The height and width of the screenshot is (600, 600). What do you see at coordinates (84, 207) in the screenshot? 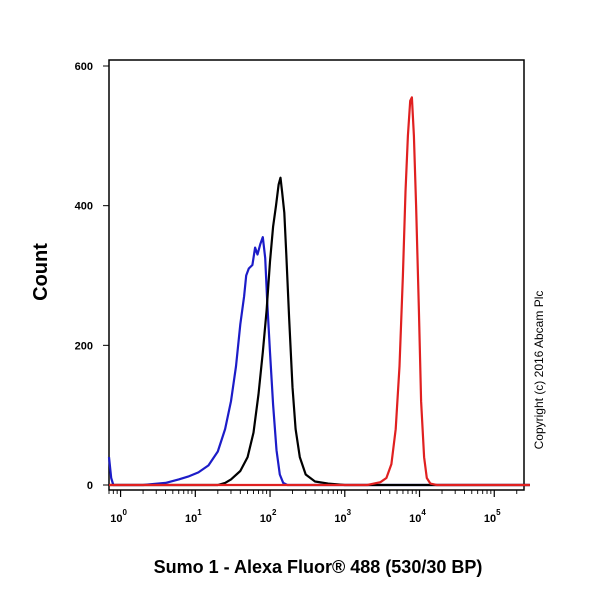
I see `y-tick-label: 400` at bounding box center [84, 207].